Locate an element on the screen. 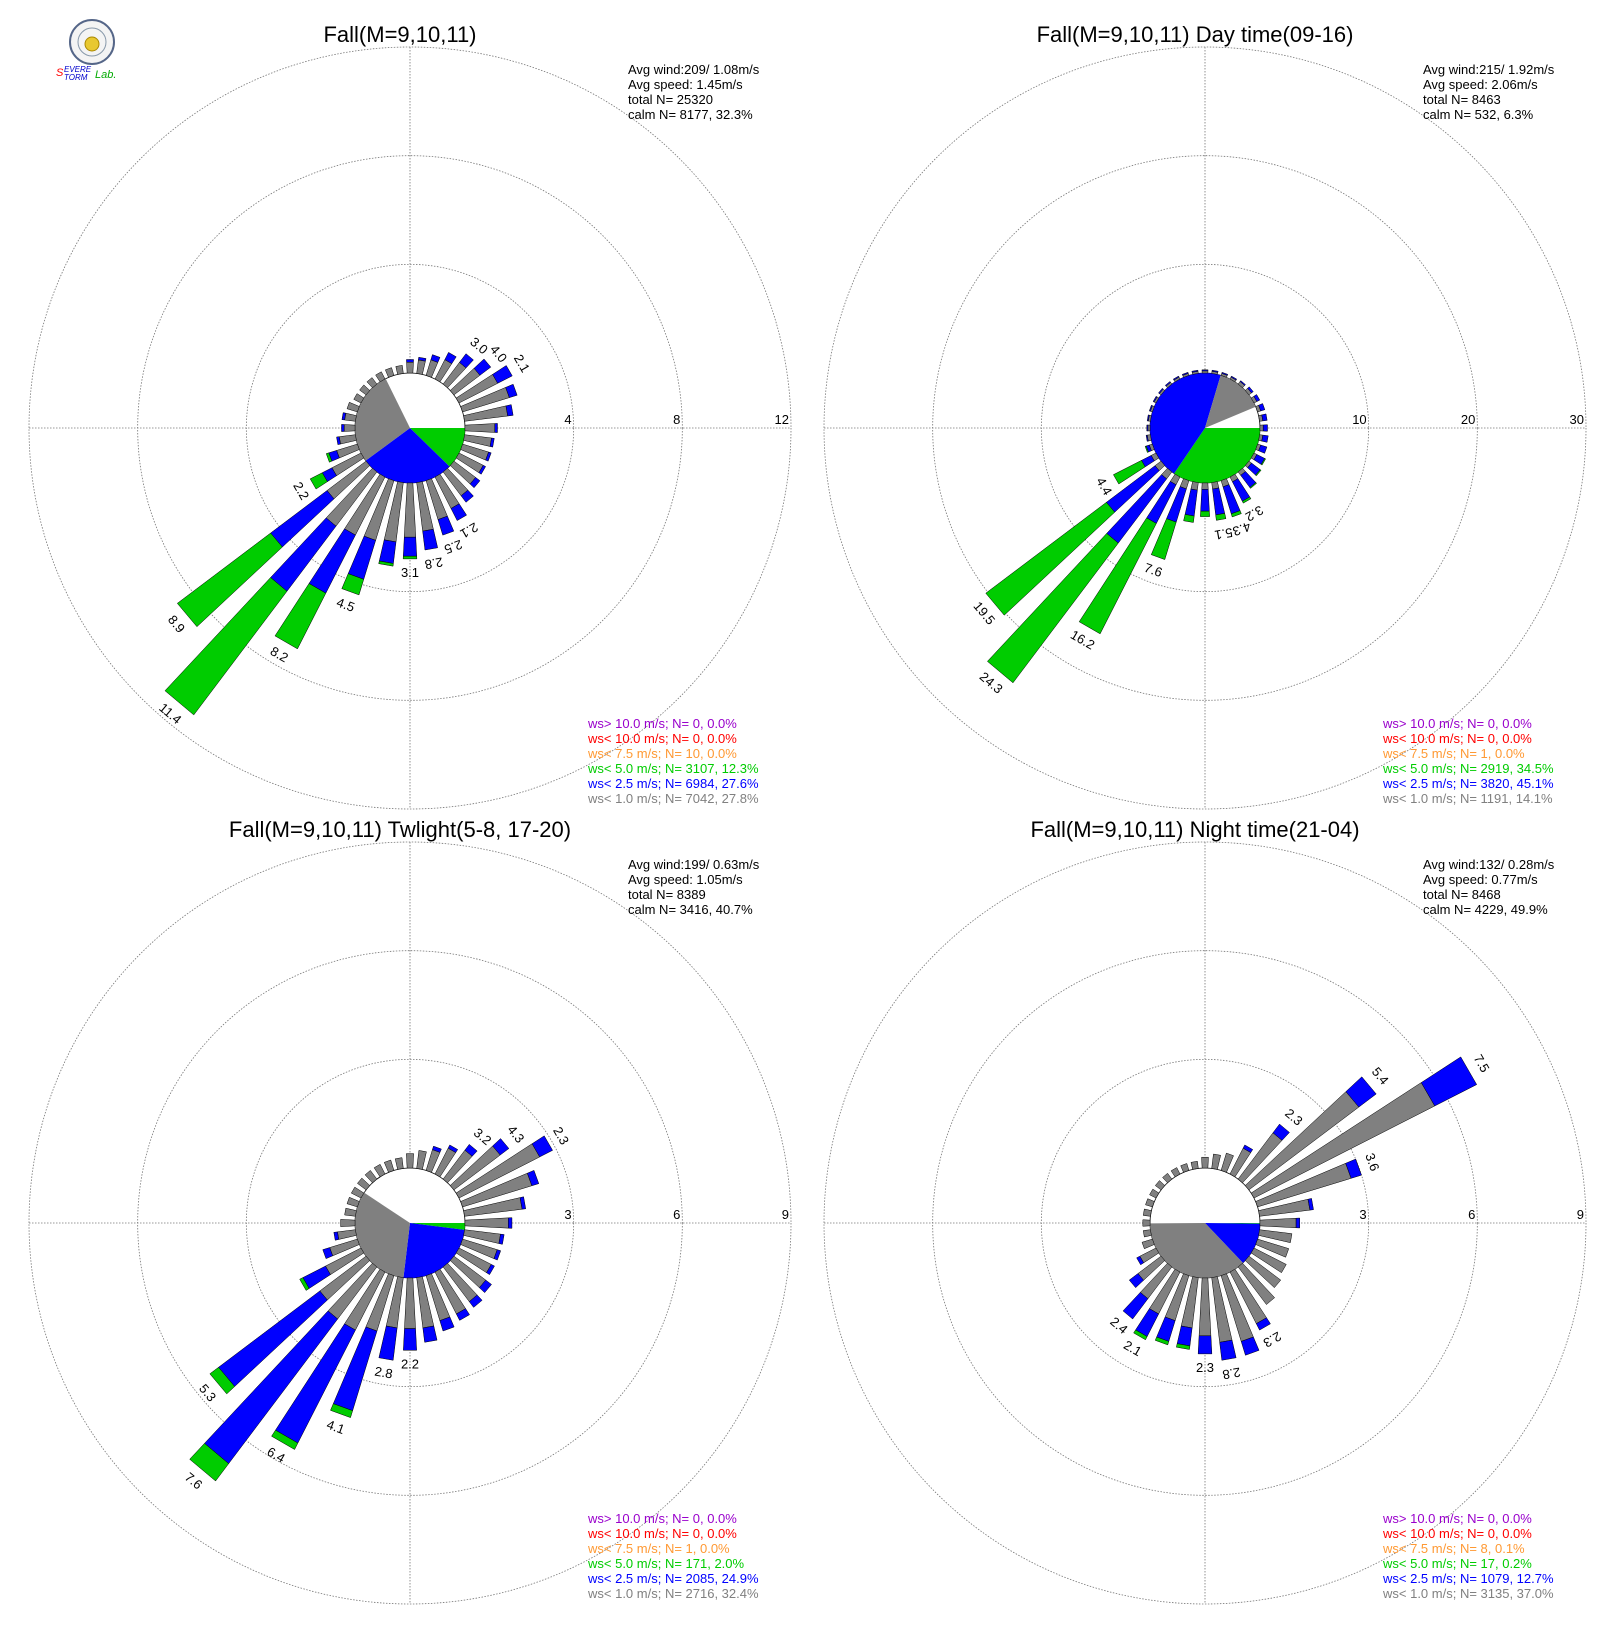 The width and height of the screenshot is (1620, 1640). stats-line: Avg wind:215/ 1.92m/s is located at coordinates (1489, 69).